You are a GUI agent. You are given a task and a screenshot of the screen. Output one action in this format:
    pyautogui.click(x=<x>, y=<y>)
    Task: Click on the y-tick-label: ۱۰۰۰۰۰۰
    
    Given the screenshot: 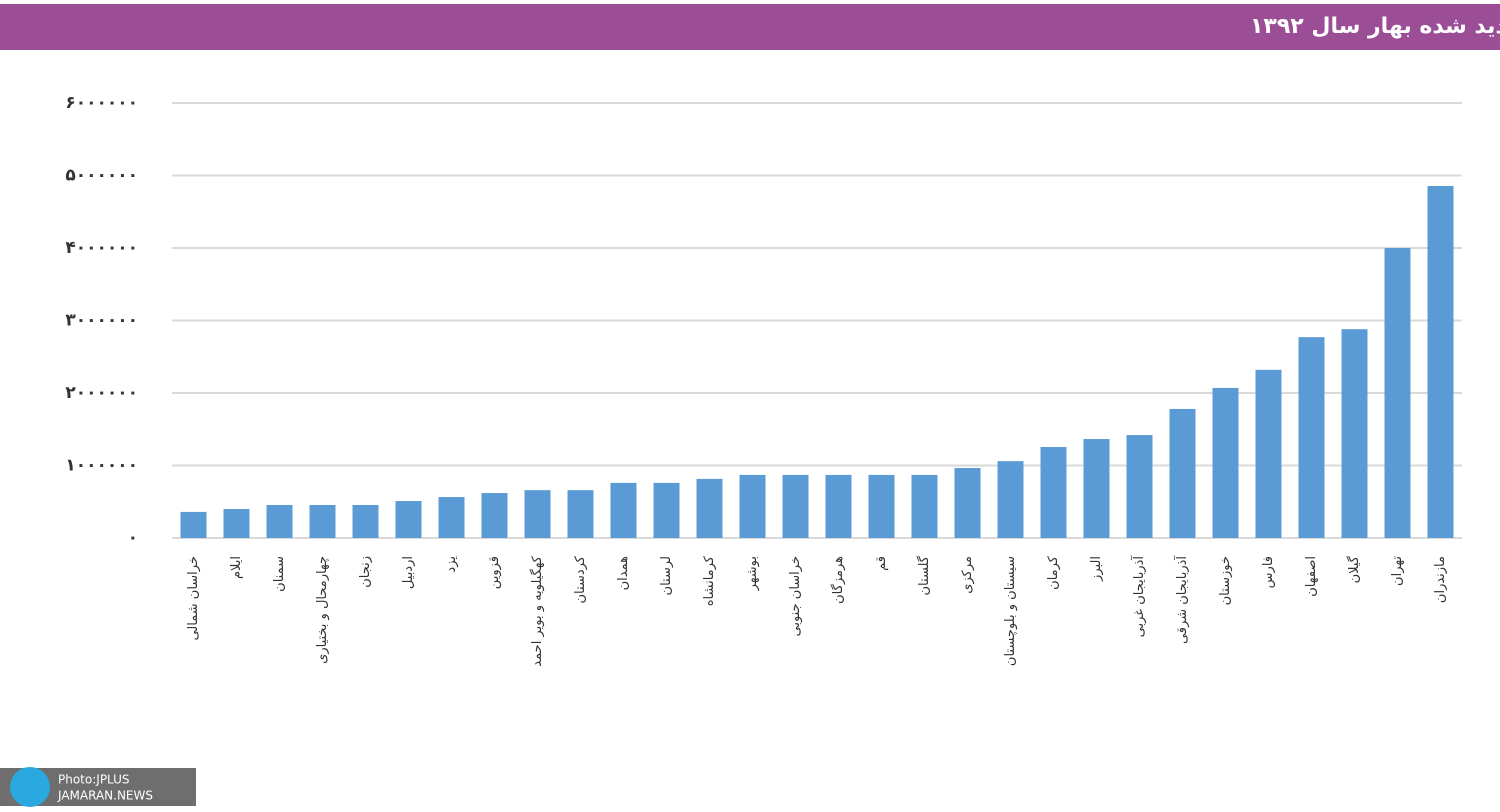 What is the action you would take?
    pyautogui.click(x=101, y=466)
    